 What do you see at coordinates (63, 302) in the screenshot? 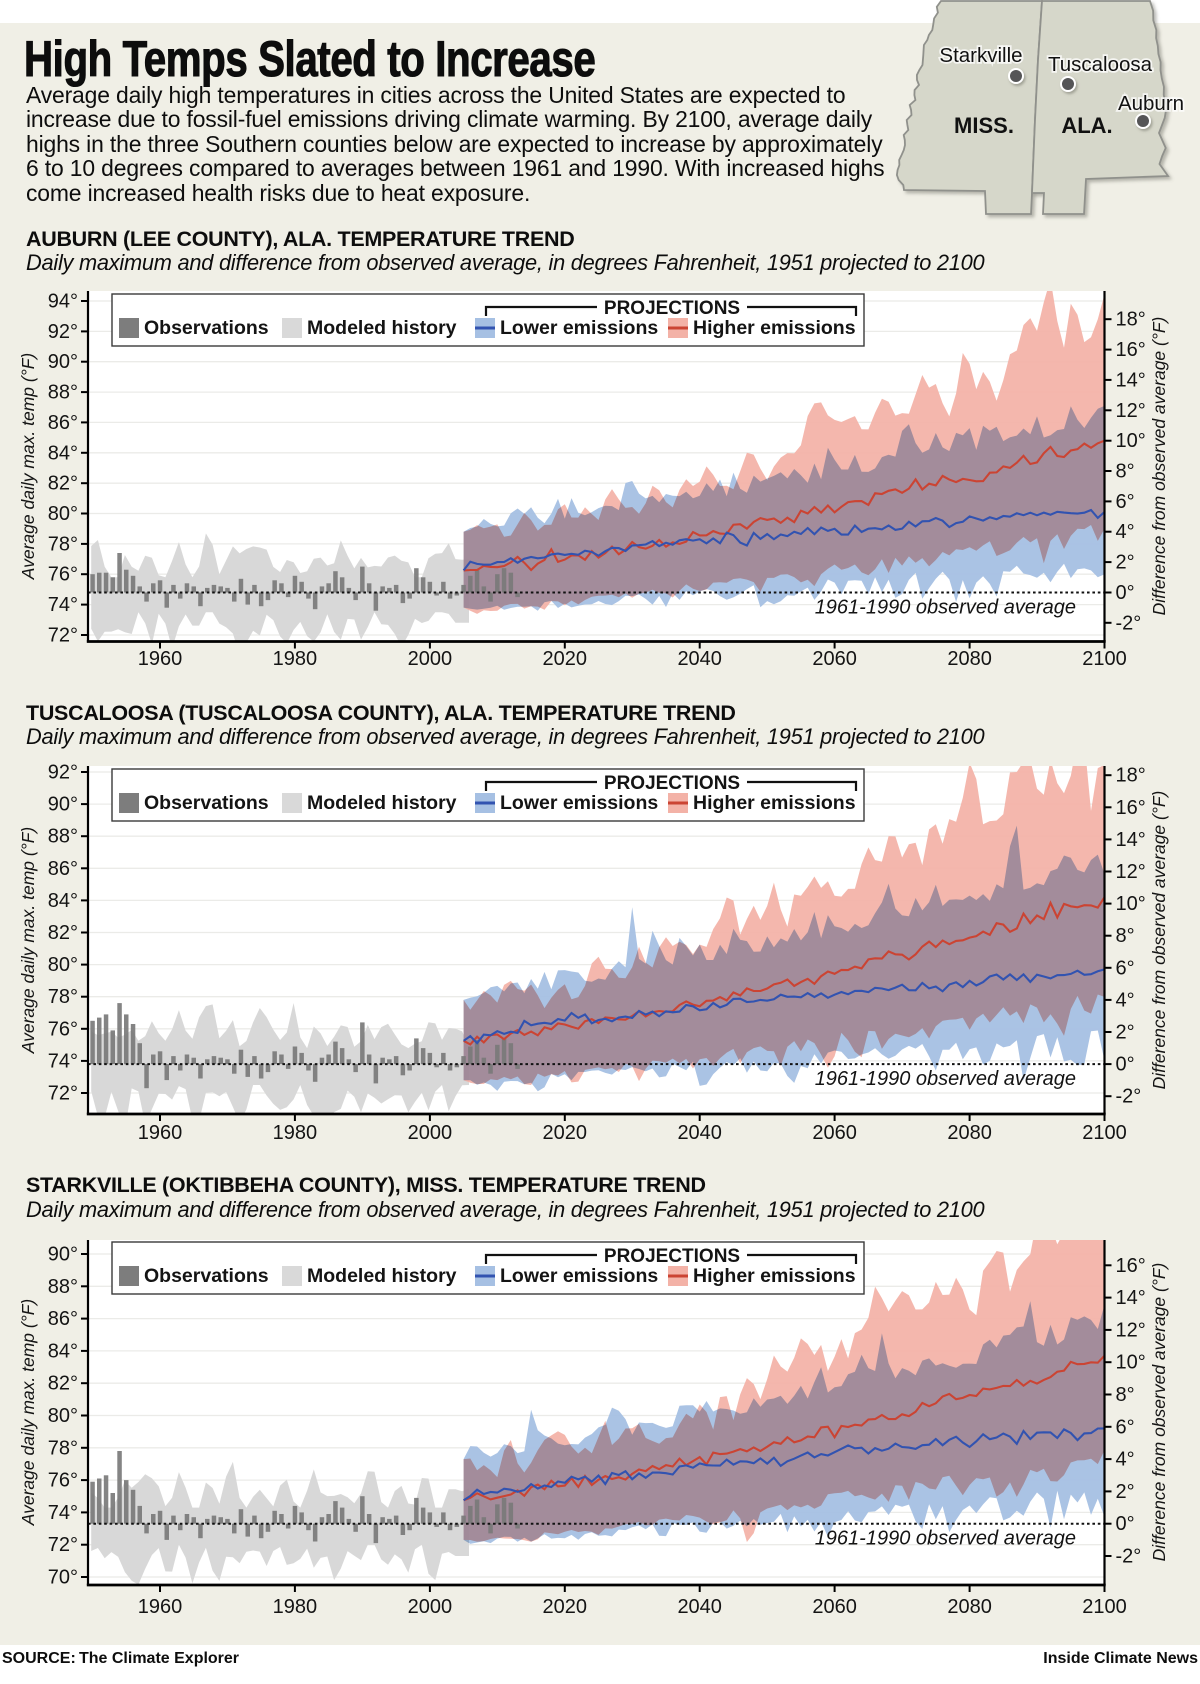
I see `svg-text: 94°` at bounding box center [63, 302].